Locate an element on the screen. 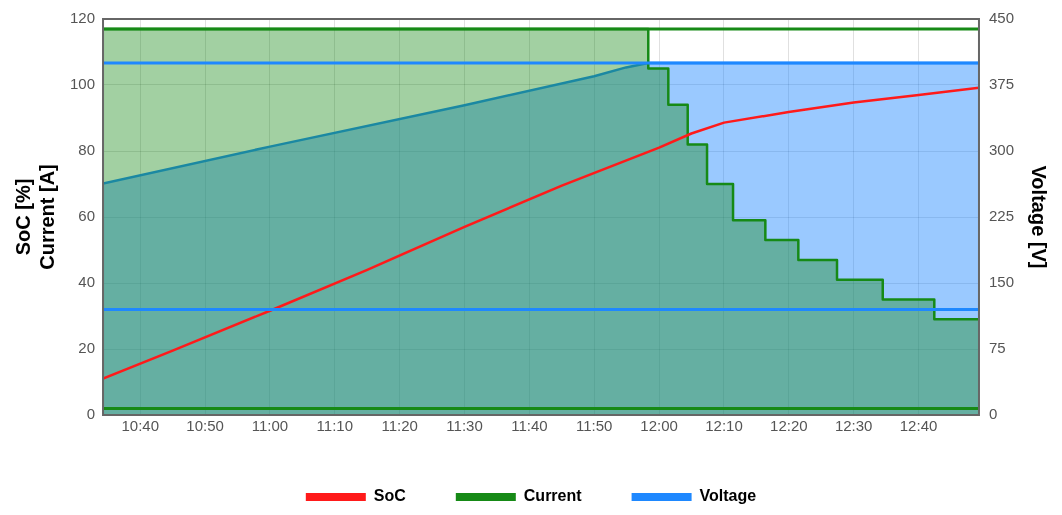 Image resolution: width=1062 pixels, height=515 pixels. y2-tick-label: 450 is located at coordinates (1001, 18).